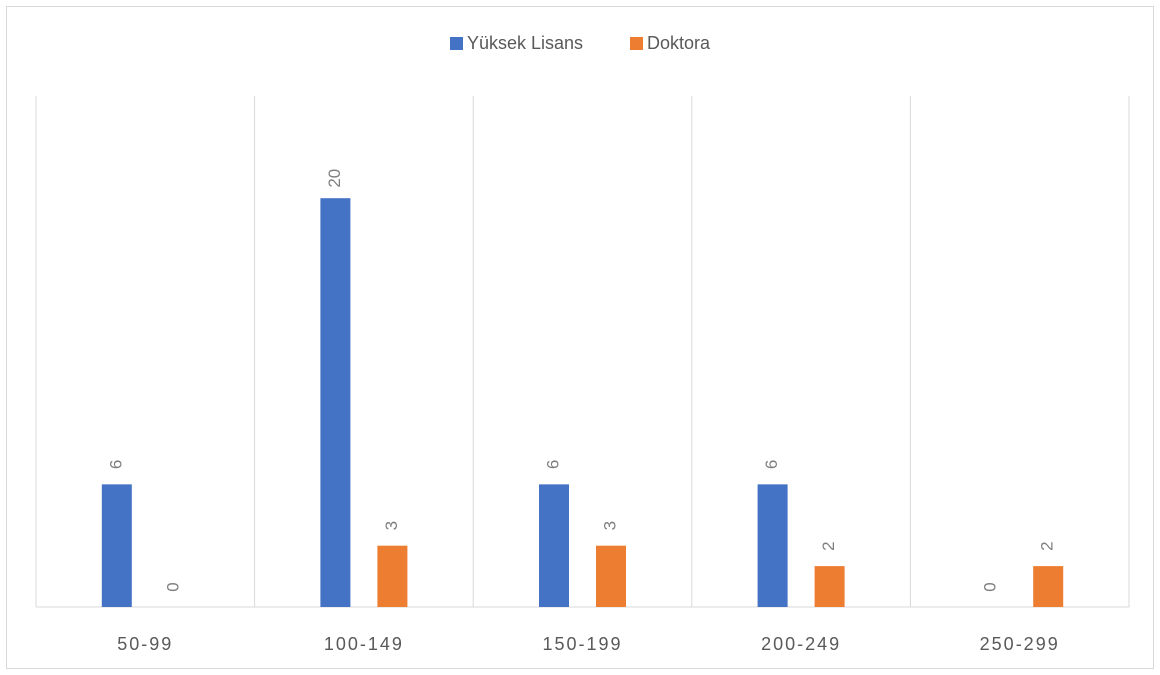 This screenshot has width=1160, height=675. I want to click on x-tick-label: 250-299, so click(1020, 644).